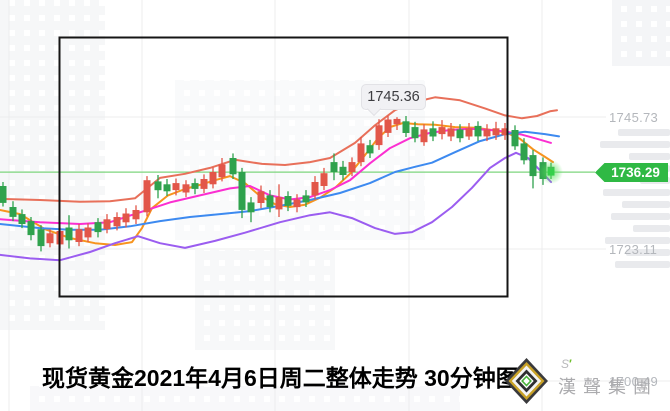  What do you see at coordinates (566, 364) in the screenshot?
I see `brand-mark: S′` at bounding box center [566, 364].